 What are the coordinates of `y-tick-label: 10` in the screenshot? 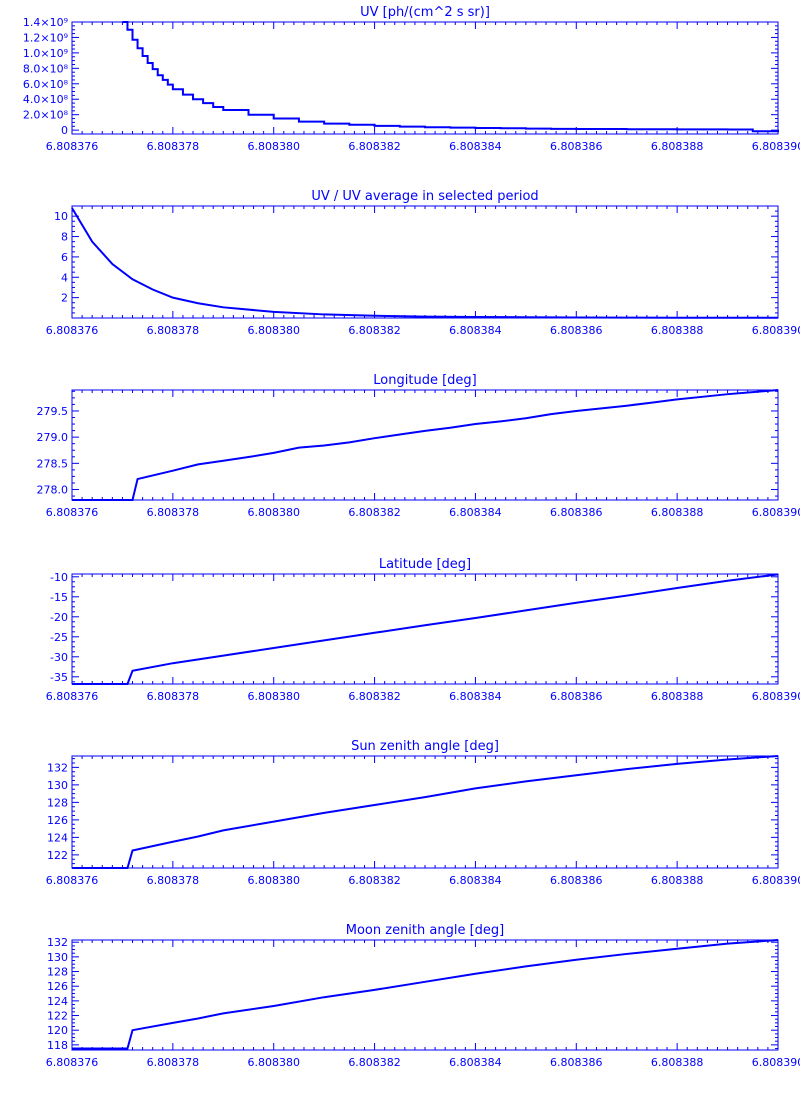 It's located at (61, 216).